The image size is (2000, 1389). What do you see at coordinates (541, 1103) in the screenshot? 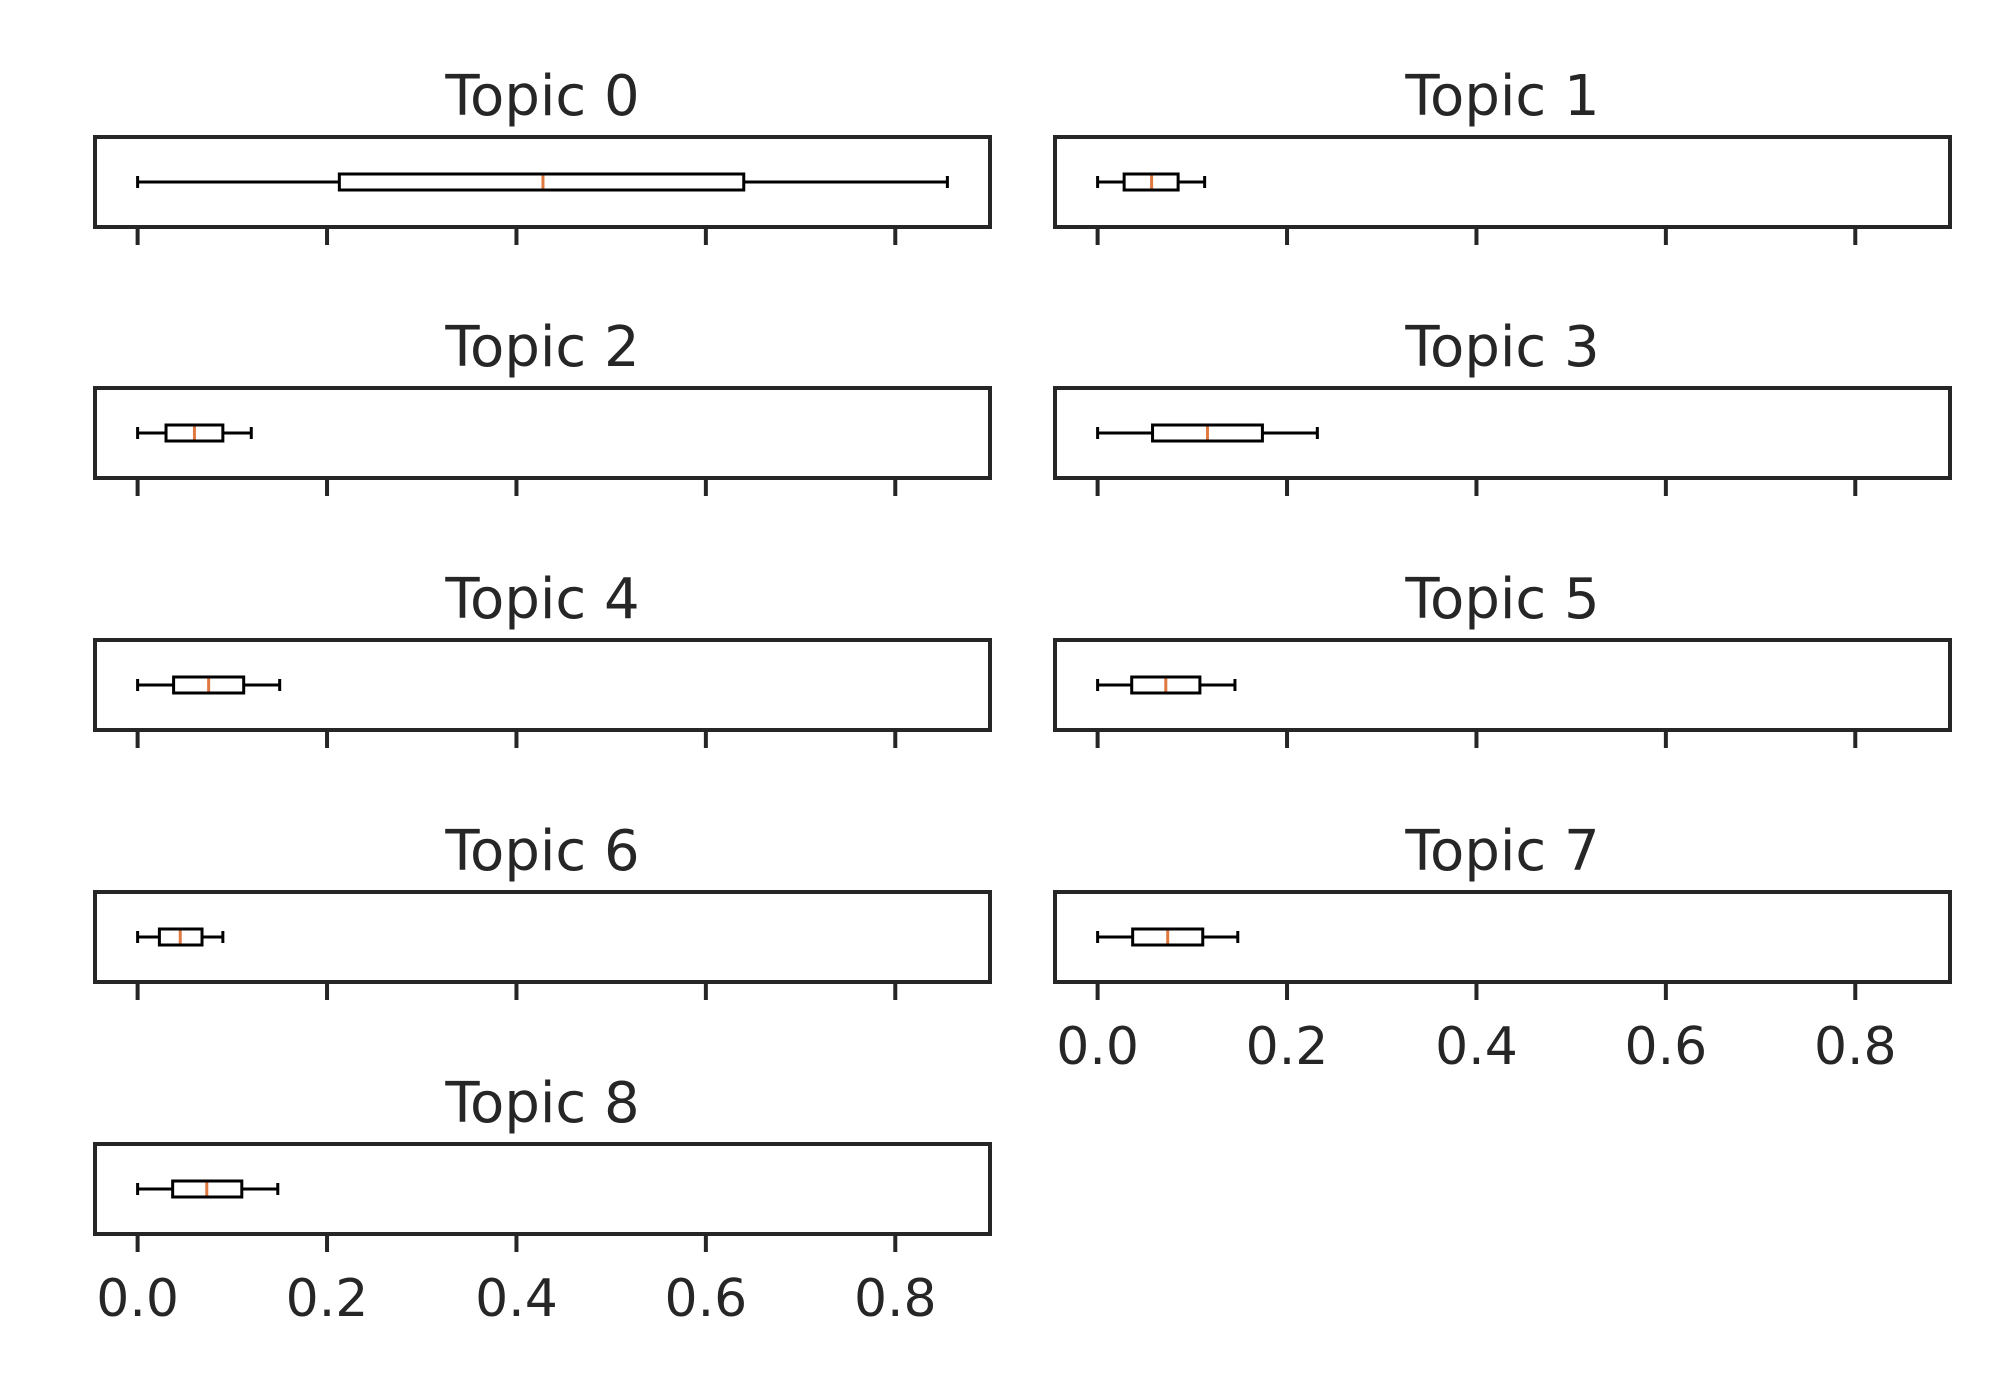
I see `panel-title: Topic 8` at bounding box center [541, 1103].